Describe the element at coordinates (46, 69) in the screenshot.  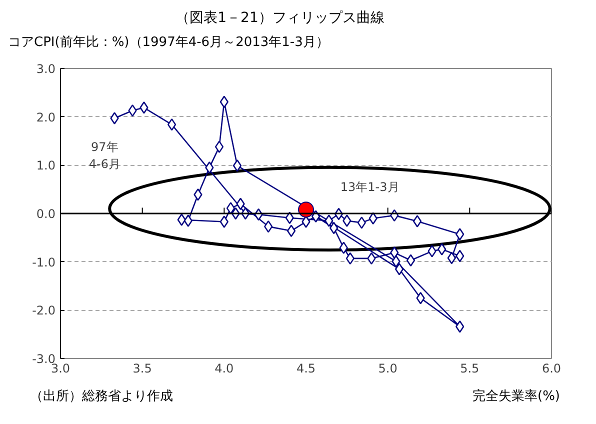
I see `y-tick-label: 3.0` at that location.